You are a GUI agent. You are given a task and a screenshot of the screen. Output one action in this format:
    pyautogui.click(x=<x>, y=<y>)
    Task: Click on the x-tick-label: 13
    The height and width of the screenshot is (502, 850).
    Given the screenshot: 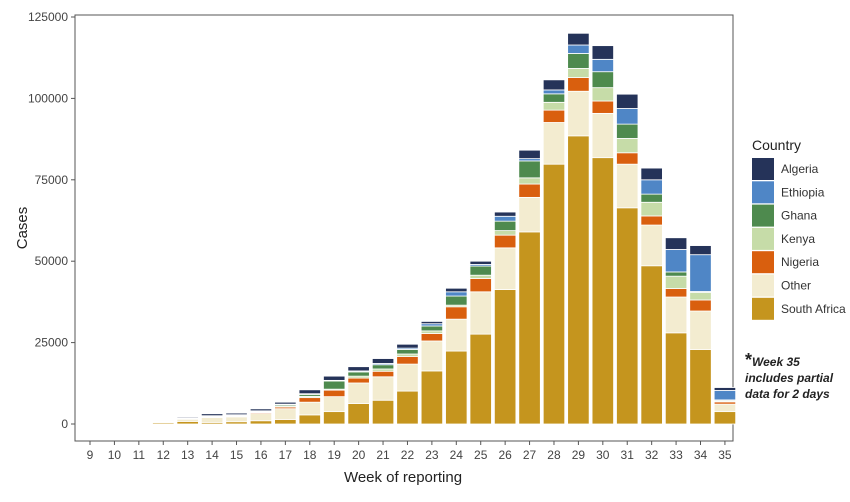 What is the action you would take?
    pyautogui.click(x=188, y=455)
    